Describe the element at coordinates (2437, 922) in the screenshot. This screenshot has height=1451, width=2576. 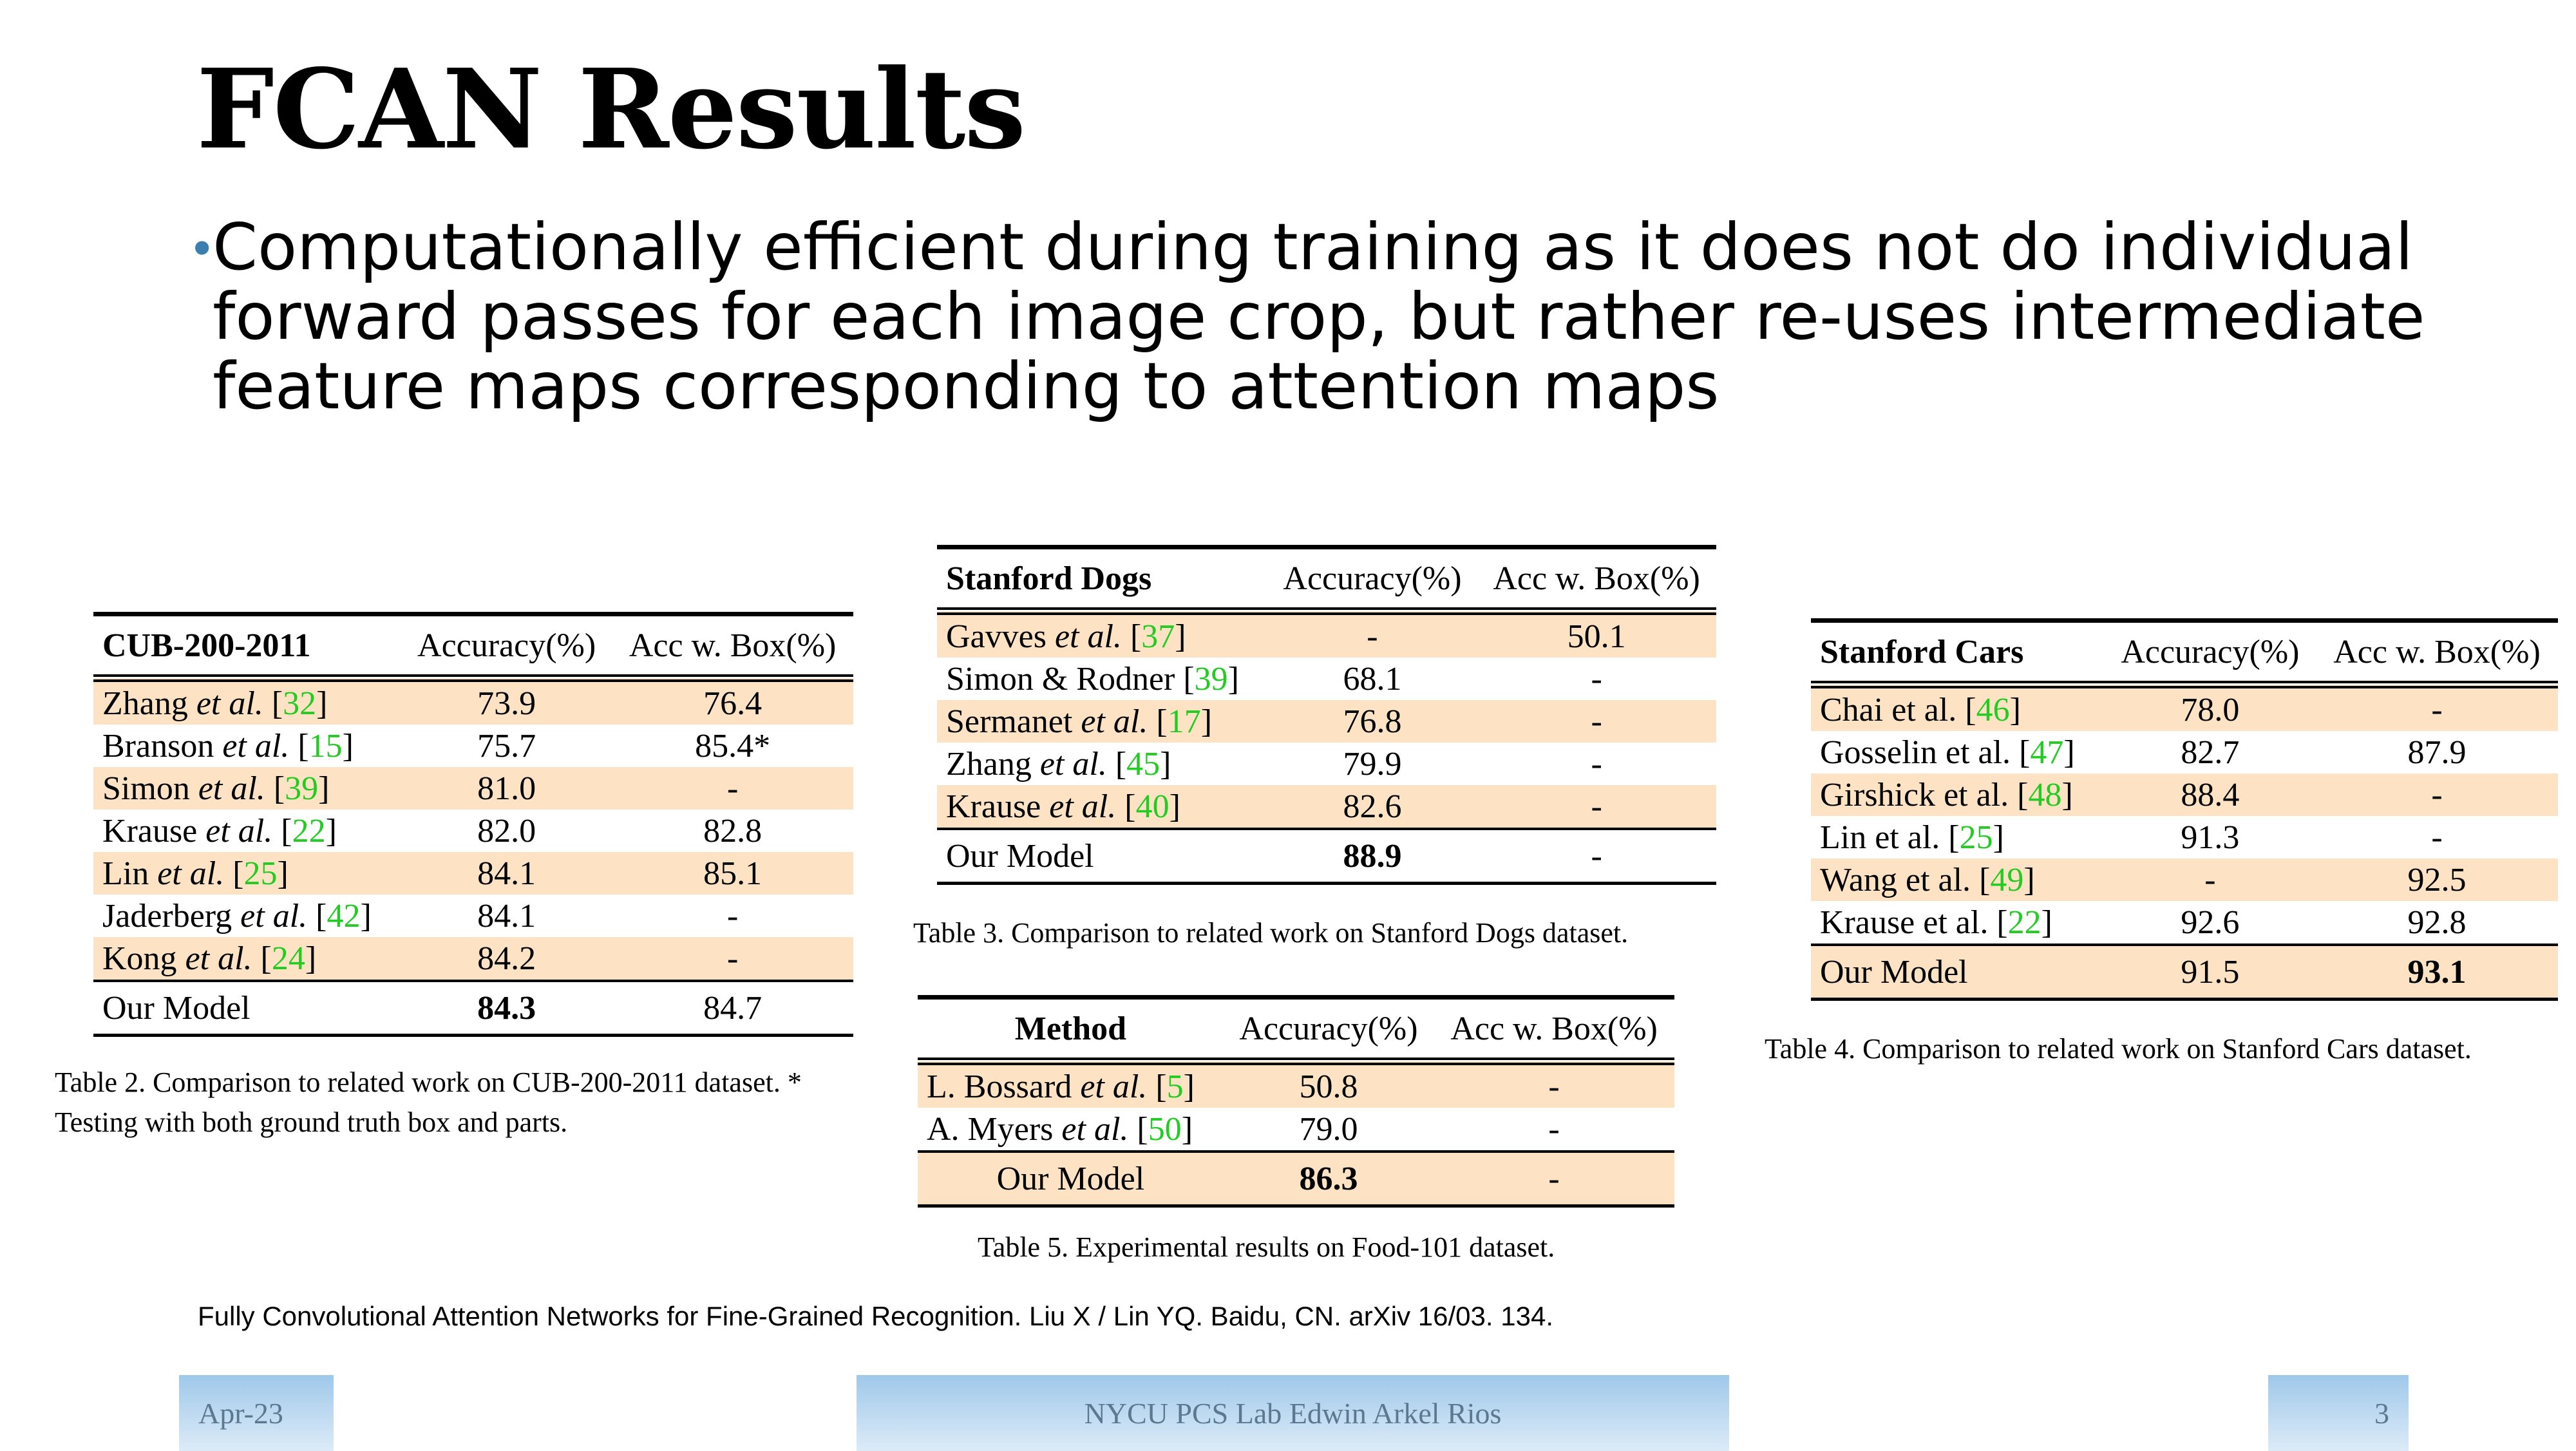
I see `acc-box-cell: 92.8` at that location.